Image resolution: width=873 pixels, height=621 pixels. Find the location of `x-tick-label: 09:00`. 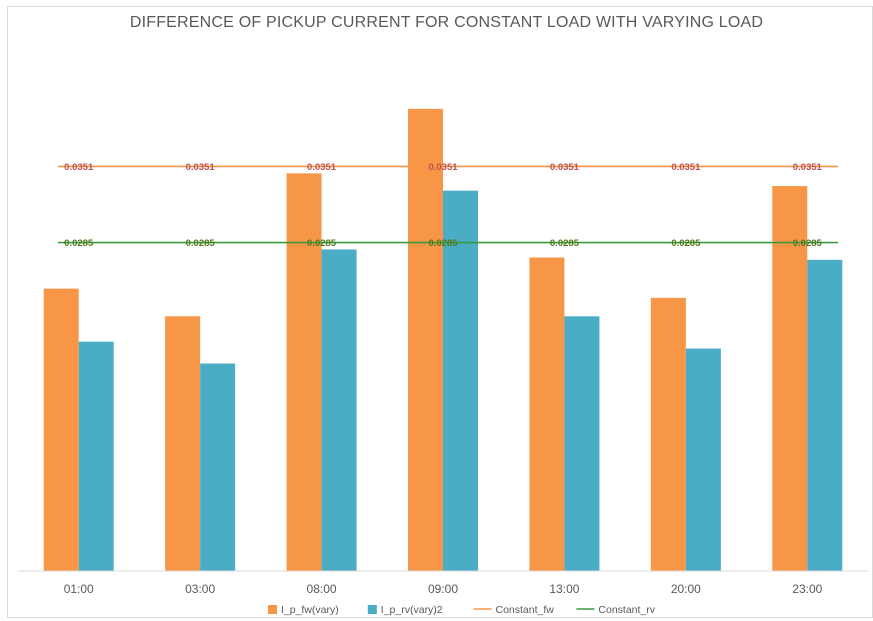

x-tick-label: 09:00 is located at coordinates (443, 589).